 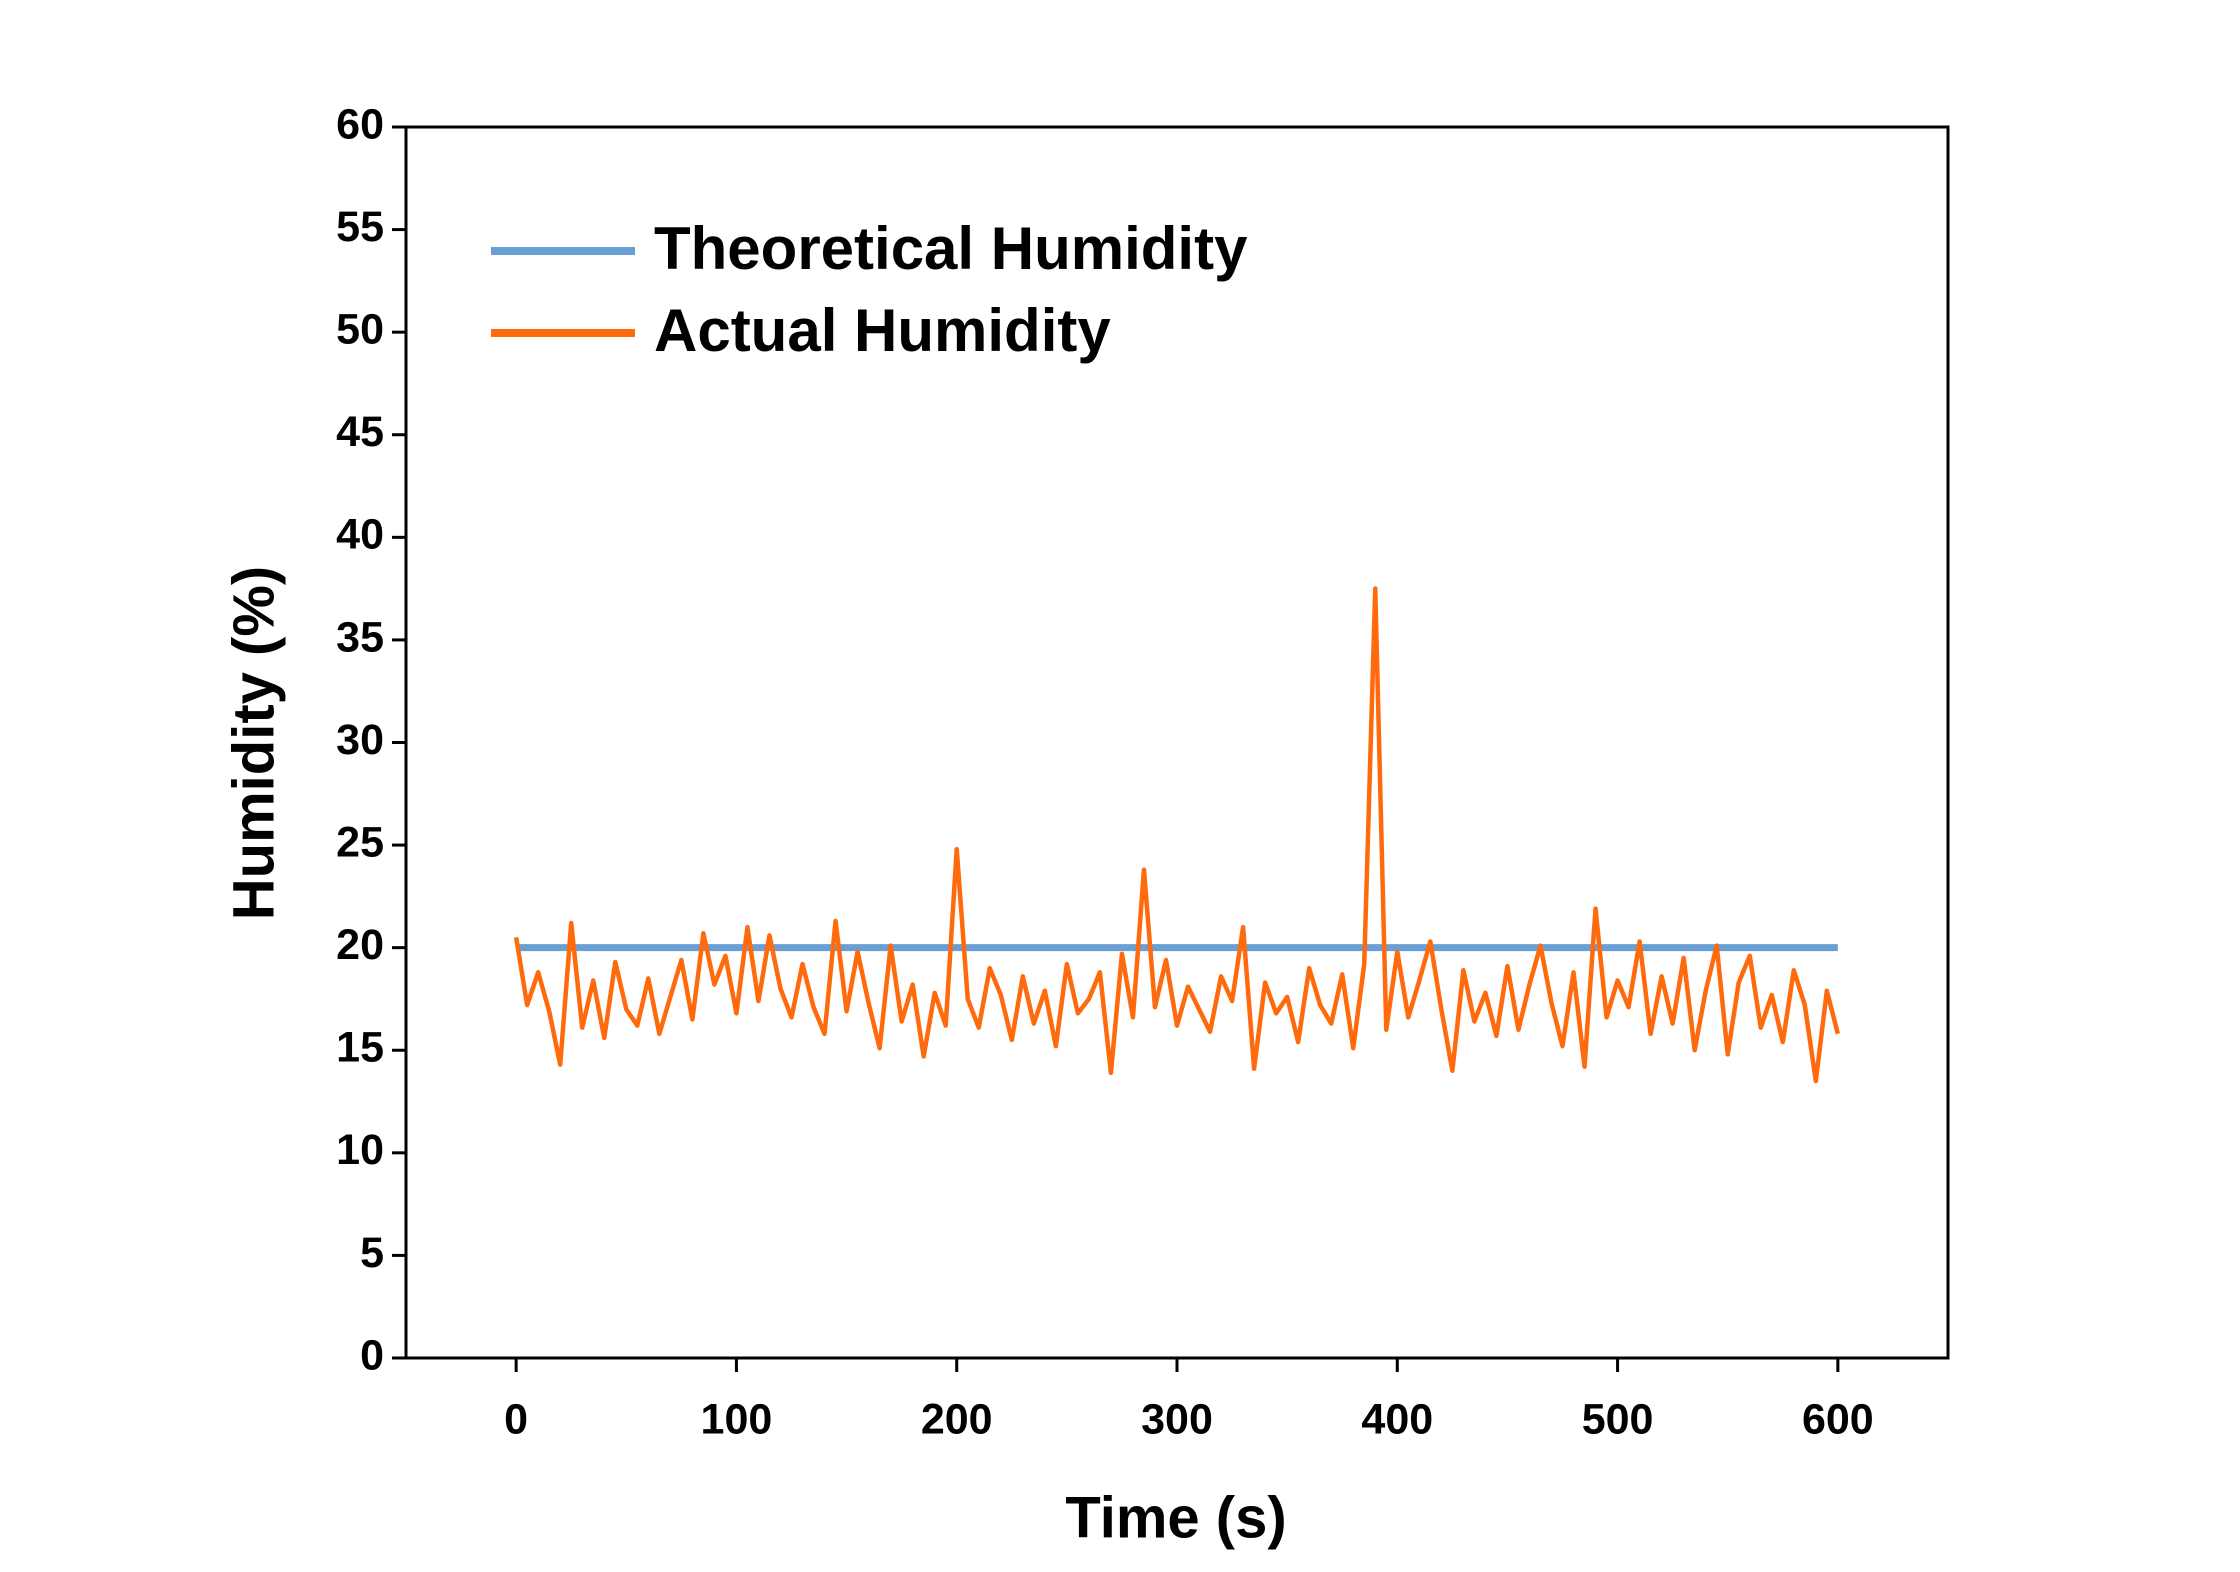 I want to click on x-tick-label: 0, so click(x=516, y=1419).